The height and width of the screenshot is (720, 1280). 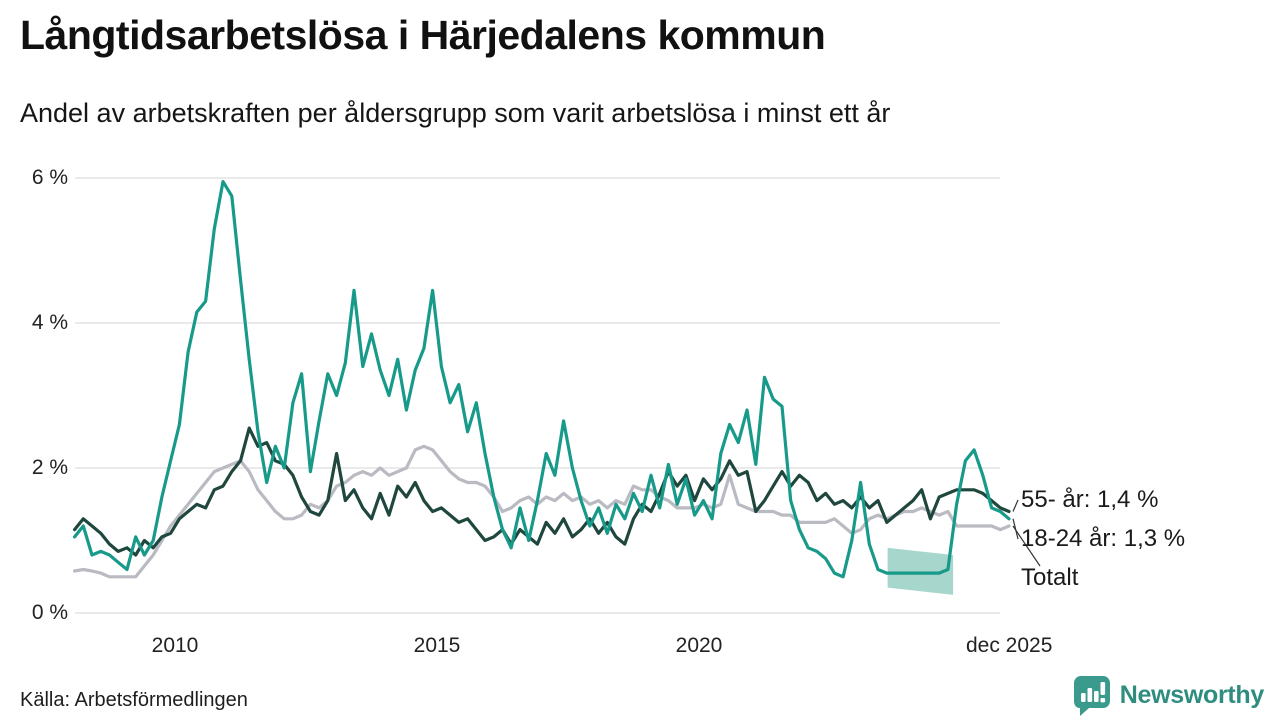 What do you see at coordinates (1090, 499) in the screenshot?
I see `end-label-55--år: 55- år: 1,4 %` at bounding box center [1090, 499].